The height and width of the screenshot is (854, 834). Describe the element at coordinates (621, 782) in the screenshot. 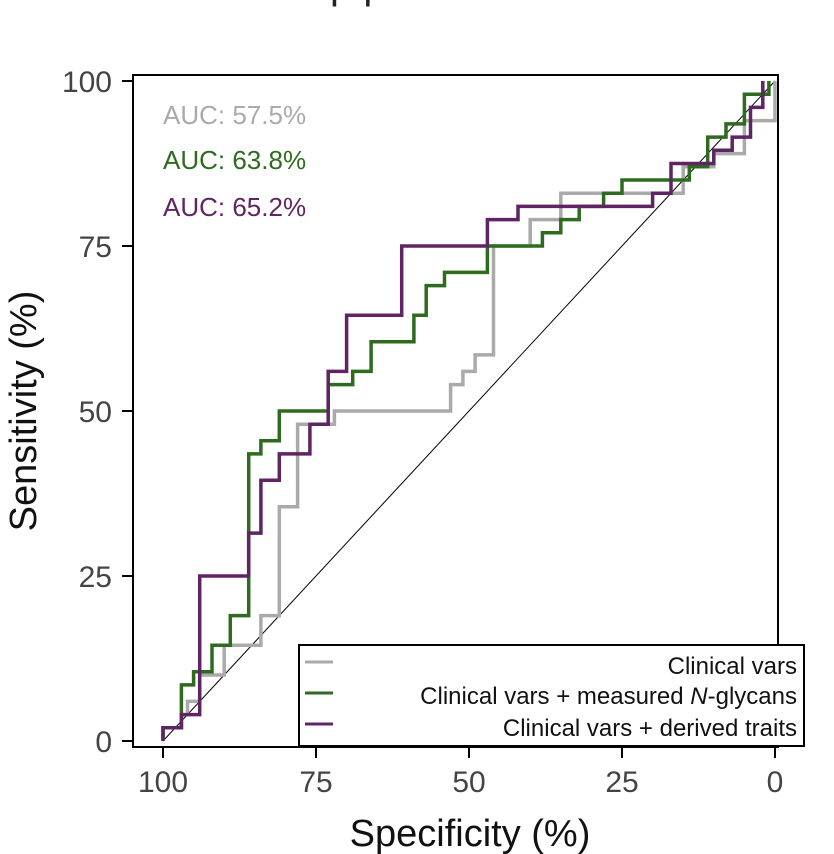

I see `x-tick-label: 25` at that location.